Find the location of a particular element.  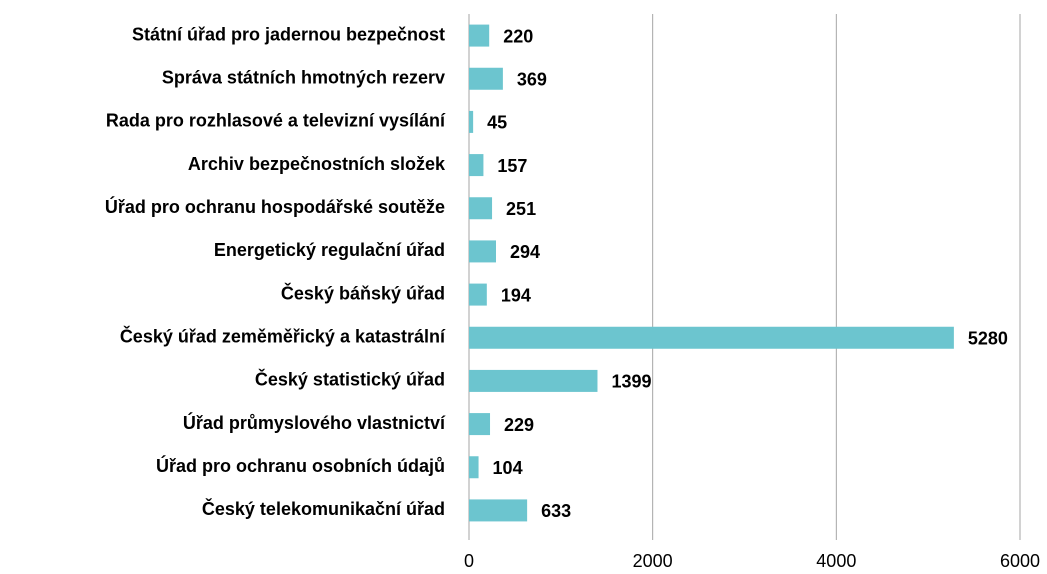

category-label: Český úřad zeměměřický a katastrální is located at coordinates (283, 336).